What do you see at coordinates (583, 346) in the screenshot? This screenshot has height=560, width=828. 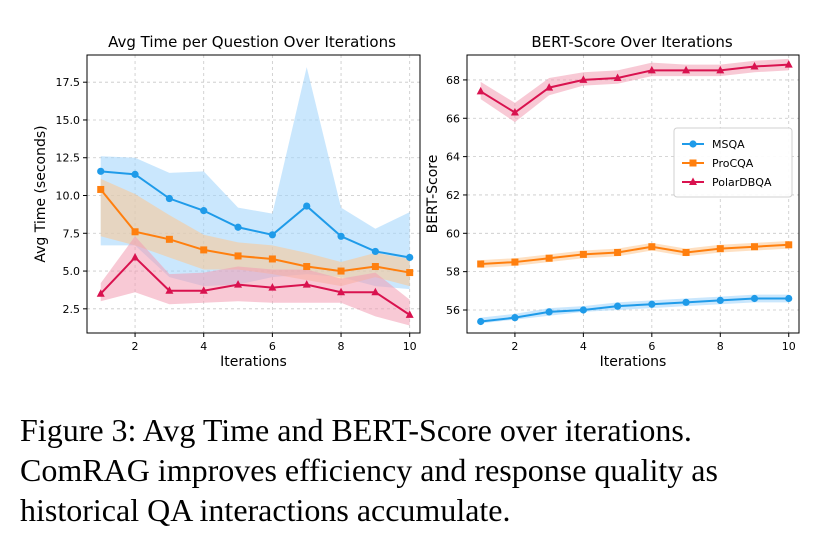 I see `x-tick-label: 4` at bounding box center [583, 346].